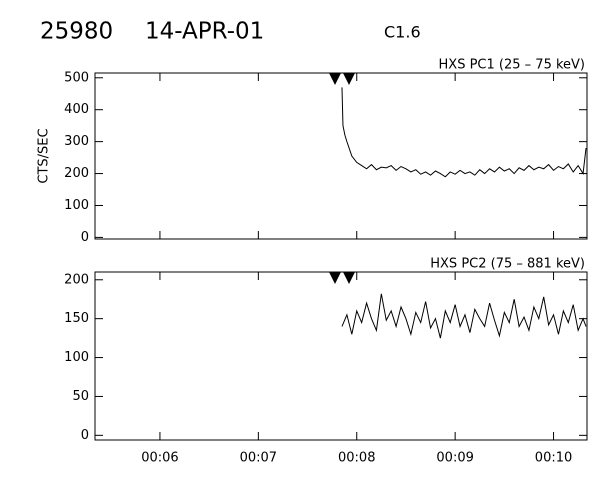 This screenshot has height=480, width=600. What do you see at coordinates (204, 32) in the screenshot?
I see `date: 14-APR-01` at bounding box center [204, 32].